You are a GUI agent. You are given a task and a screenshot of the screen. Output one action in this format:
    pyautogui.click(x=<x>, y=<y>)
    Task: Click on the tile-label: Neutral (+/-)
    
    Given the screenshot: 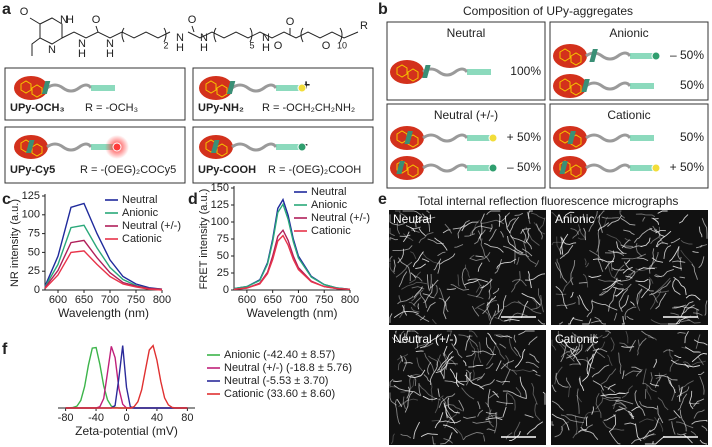 What is the action you would take?
    pyautogui.click(x=425, y=339)
    